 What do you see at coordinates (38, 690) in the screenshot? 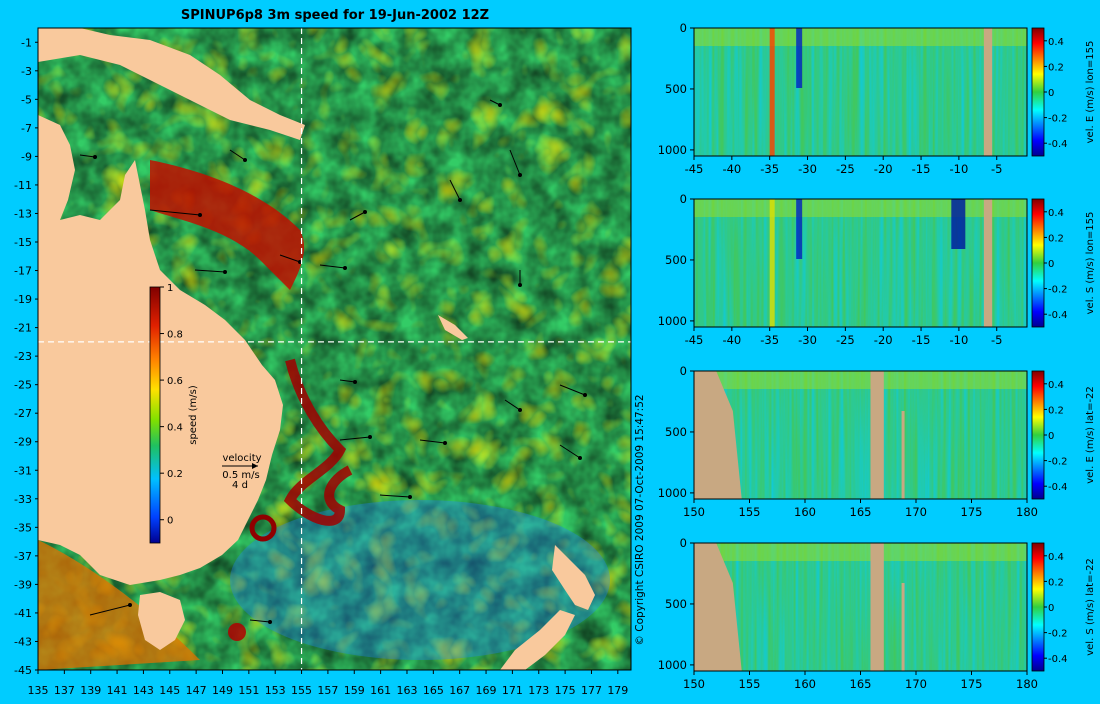
I see `map-lon-tick-label: 135` at bounding box center [38, 690].